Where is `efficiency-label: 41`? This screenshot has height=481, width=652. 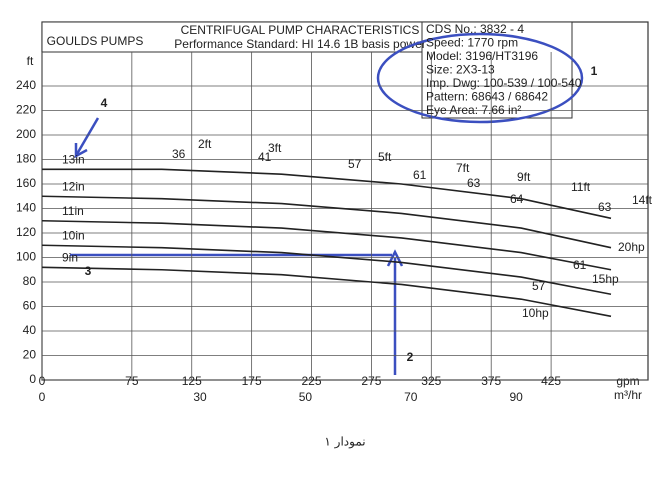 efficiency-label: 41 is located at coordinates (265, 157).